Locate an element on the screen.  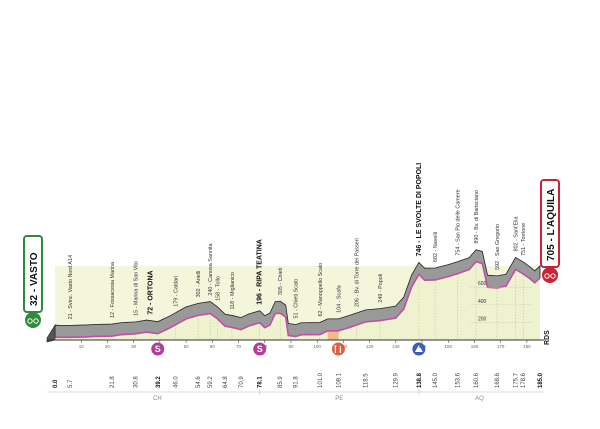
km-minor-tick-label: 120 is located at coordinates (370, 346).